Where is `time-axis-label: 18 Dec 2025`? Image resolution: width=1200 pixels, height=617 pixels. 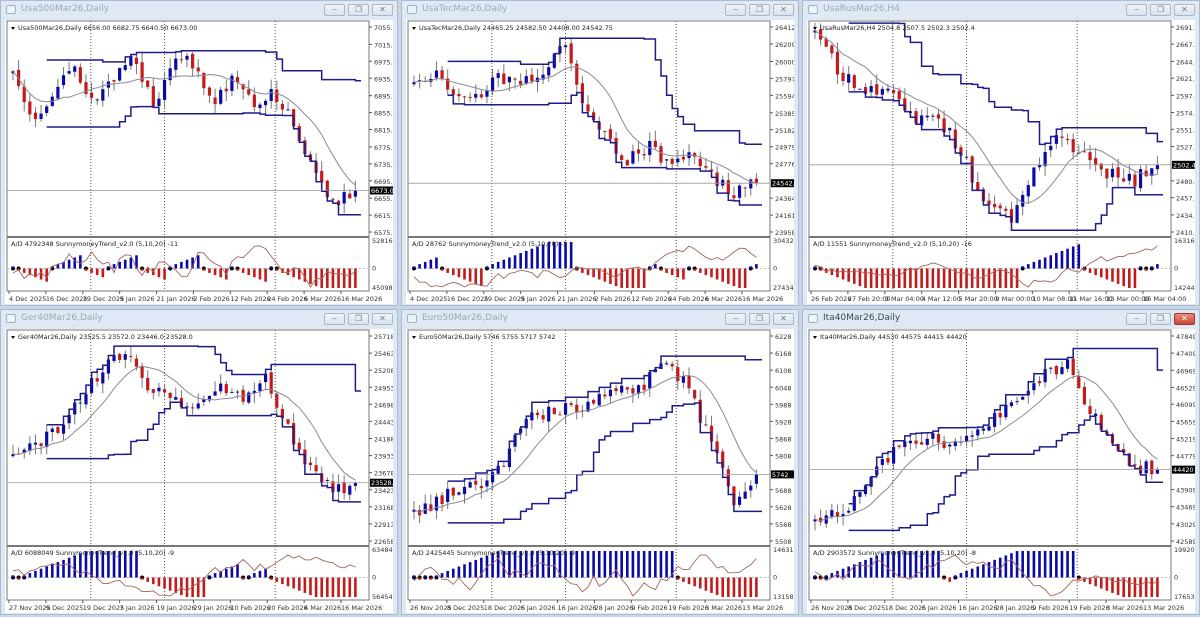
time-axis-label: 18 Dec 2025 is located at coordinates (906, 608).